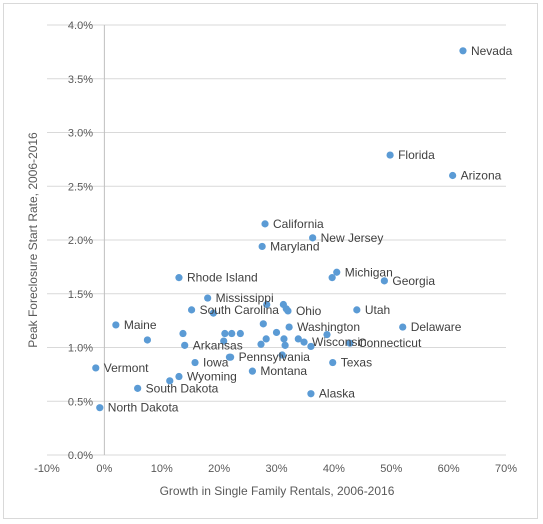 This screenshot has width=543, height=524. I want to click on y-axis-ticks: 0.0% 0.5% 1.0% 1.5% 2.0% 2.5% 3.0% 3.5% 4.0%, so click(80, 241).